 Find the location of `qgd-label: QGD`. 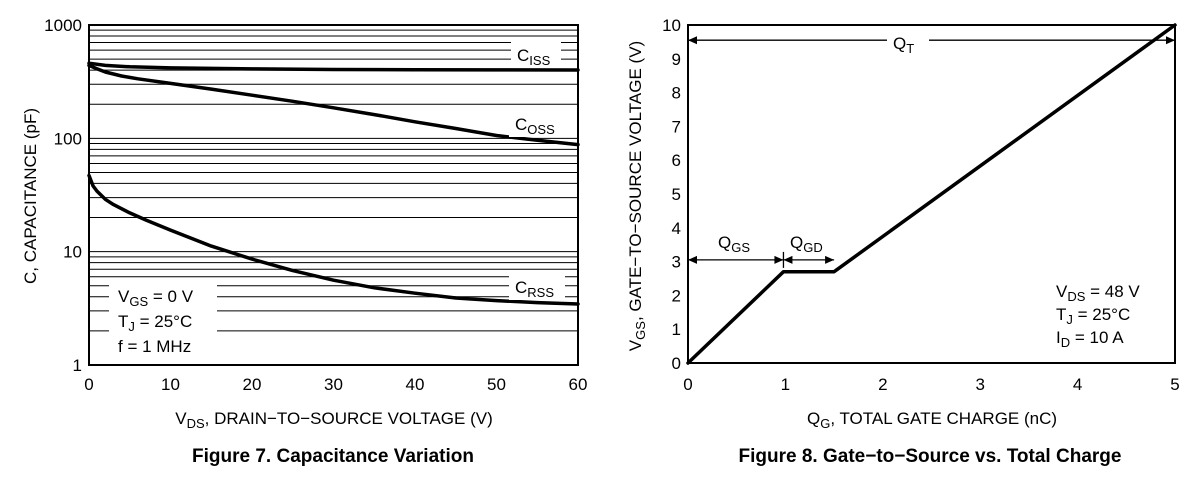

qgd-label: QGD is located at coordinates (810, 244).